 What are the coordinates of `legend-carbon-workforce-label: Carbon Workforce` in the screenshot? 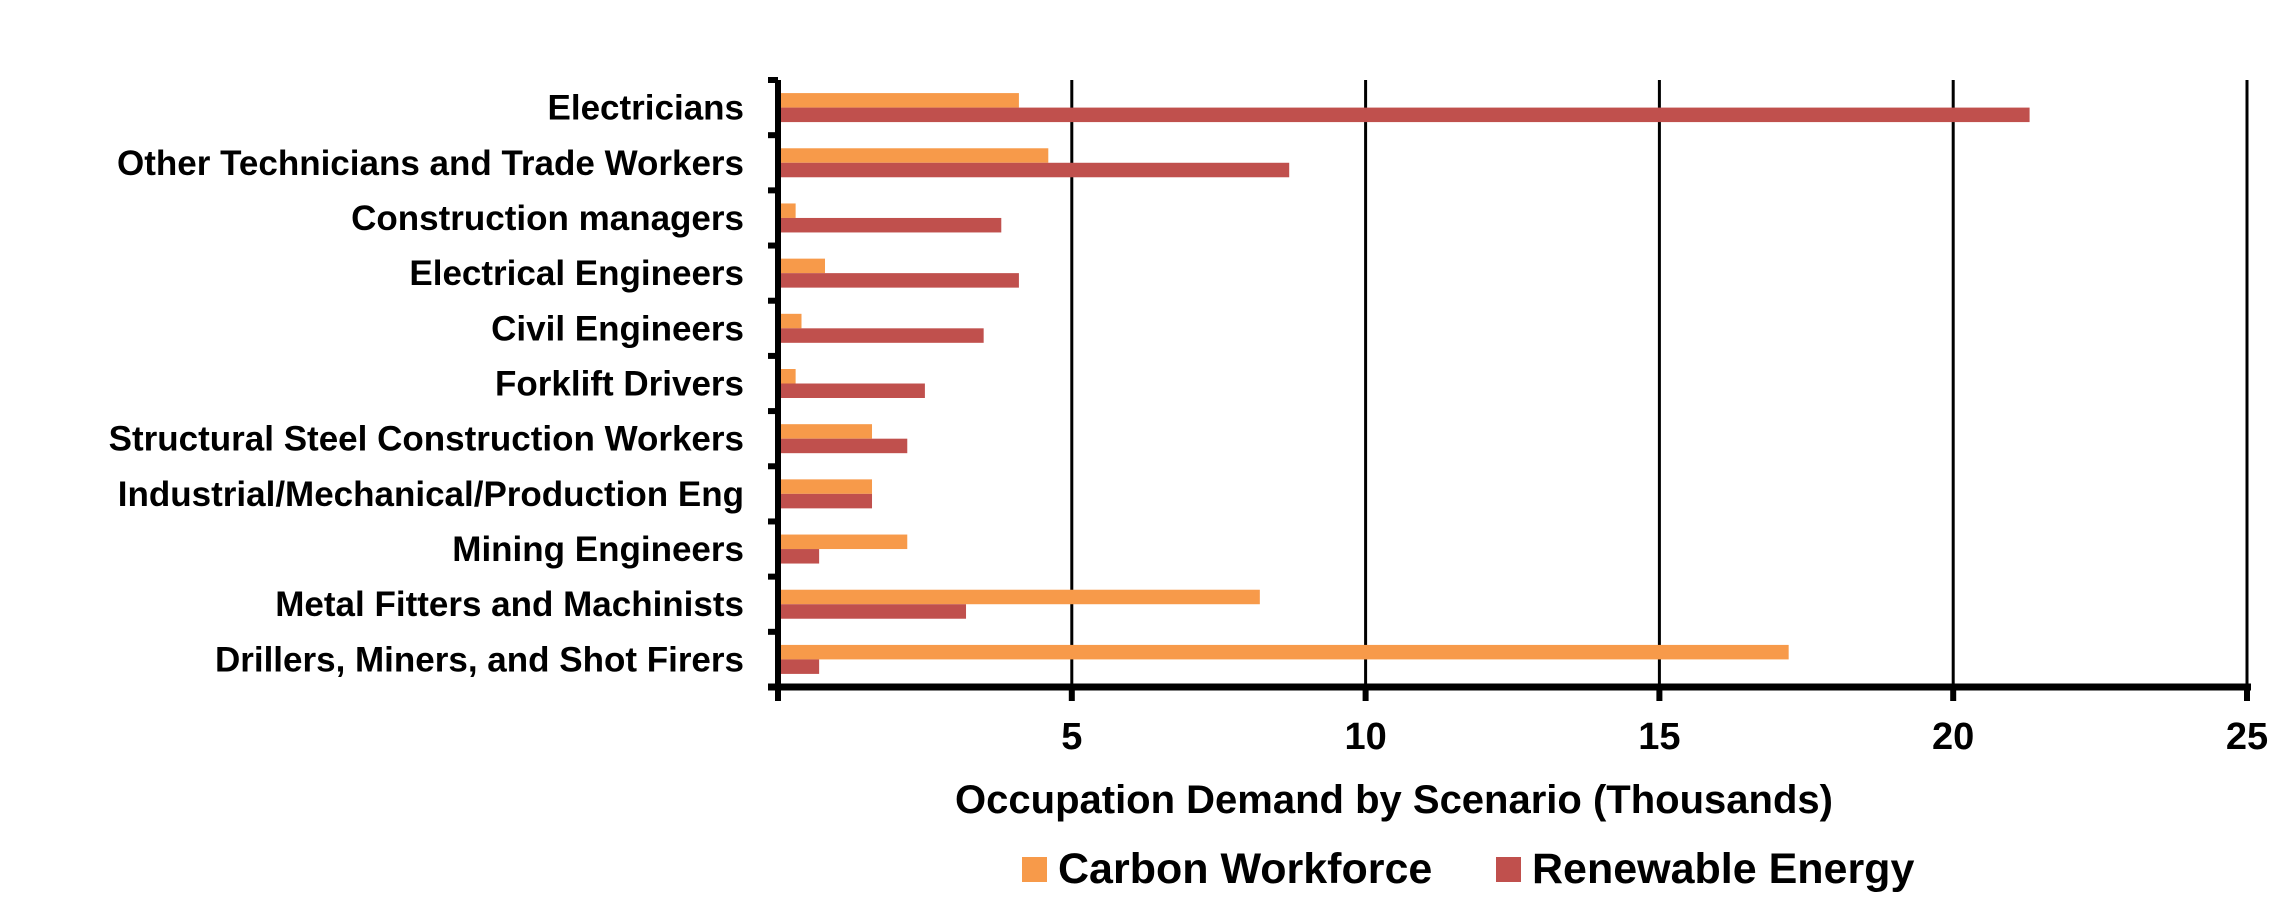 It's located at (1245, 869).